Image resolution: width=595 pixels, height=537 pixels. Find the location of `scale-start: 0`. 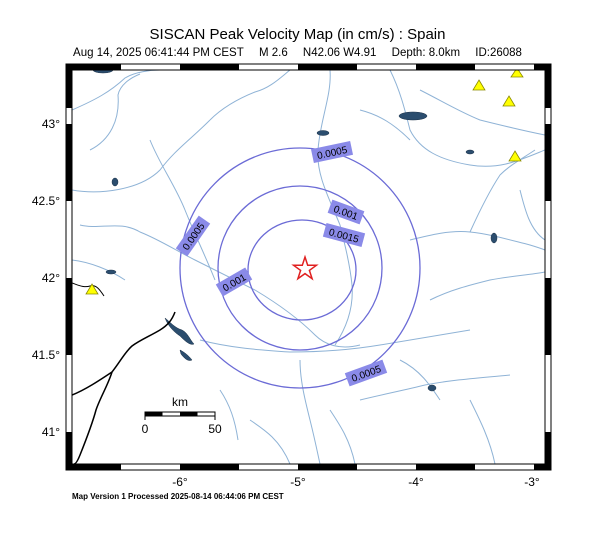

scale-start: 0 is located at coordinates (145, 429).